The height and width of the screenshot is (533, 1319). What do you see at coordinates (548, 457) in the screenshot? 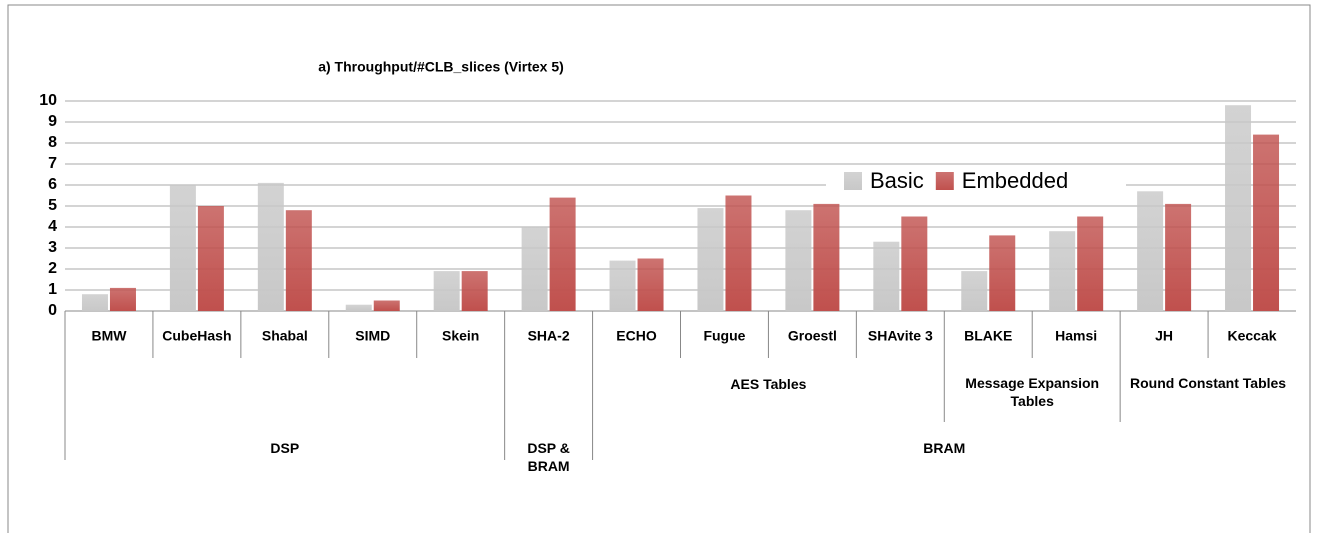
I see `group-label: DSP & BRAM` at bounding box center [548, 457].